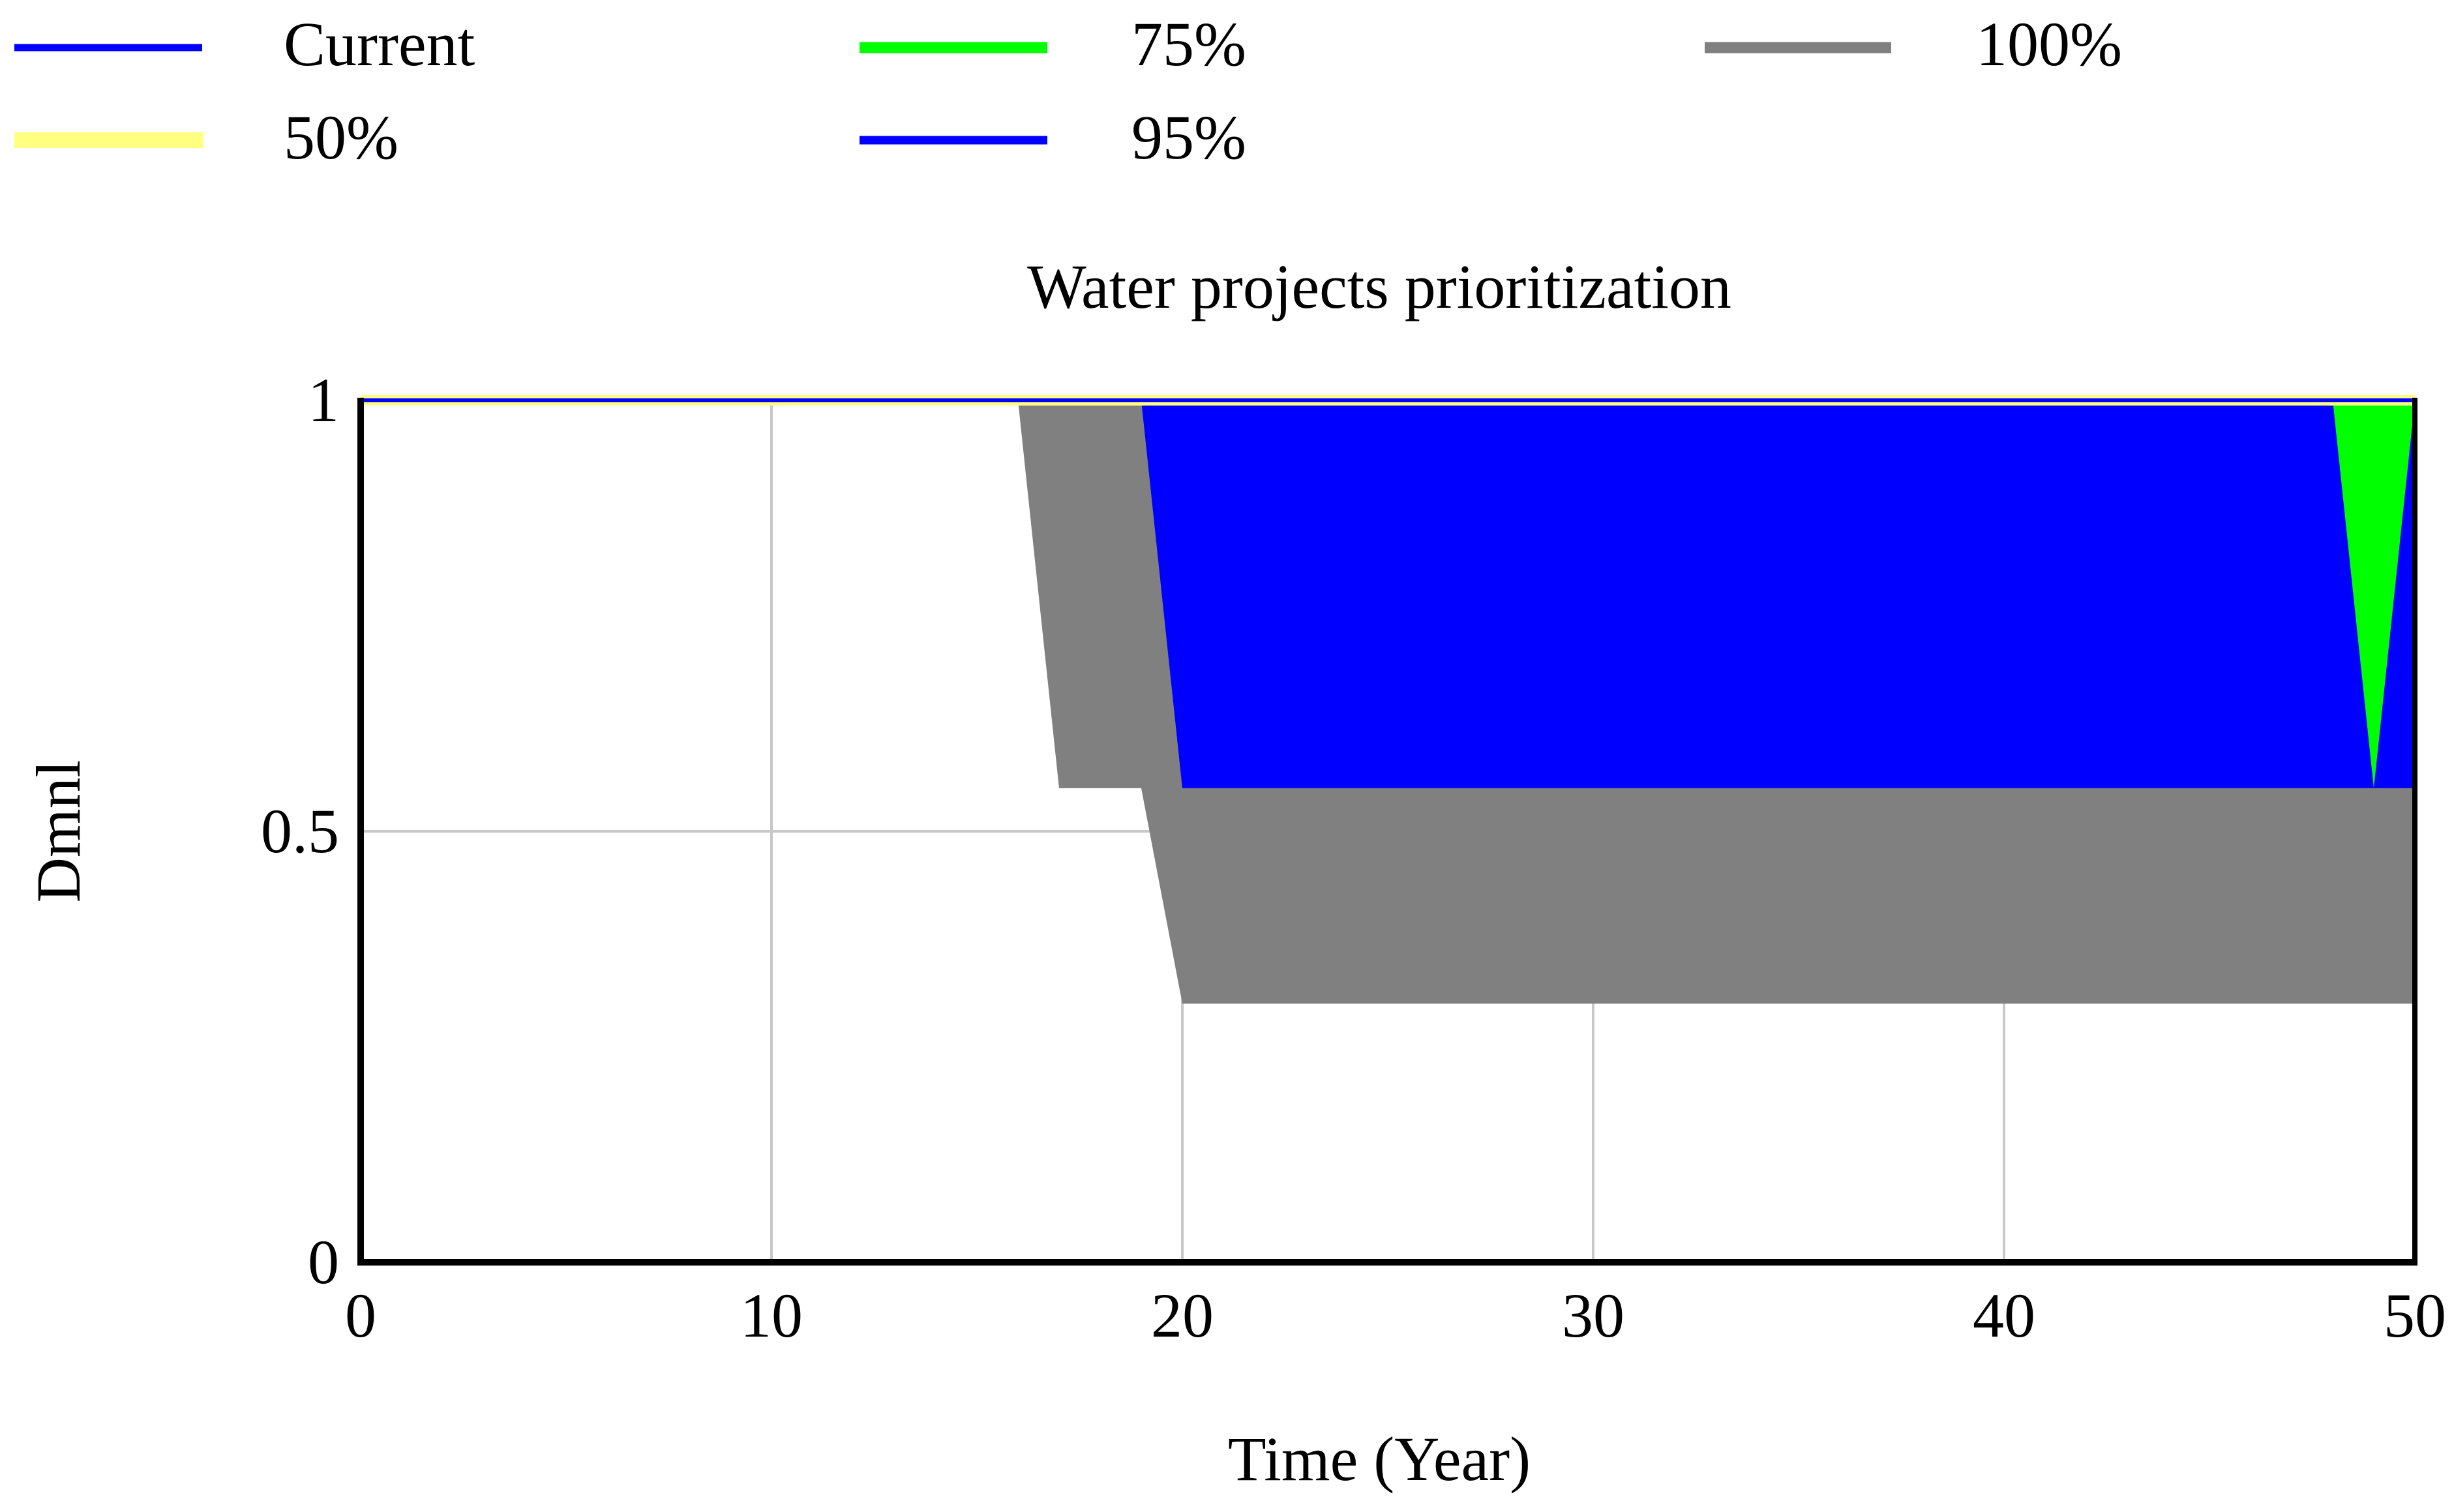  I want to click on x-tick-label: 0, so click(361, 1315).